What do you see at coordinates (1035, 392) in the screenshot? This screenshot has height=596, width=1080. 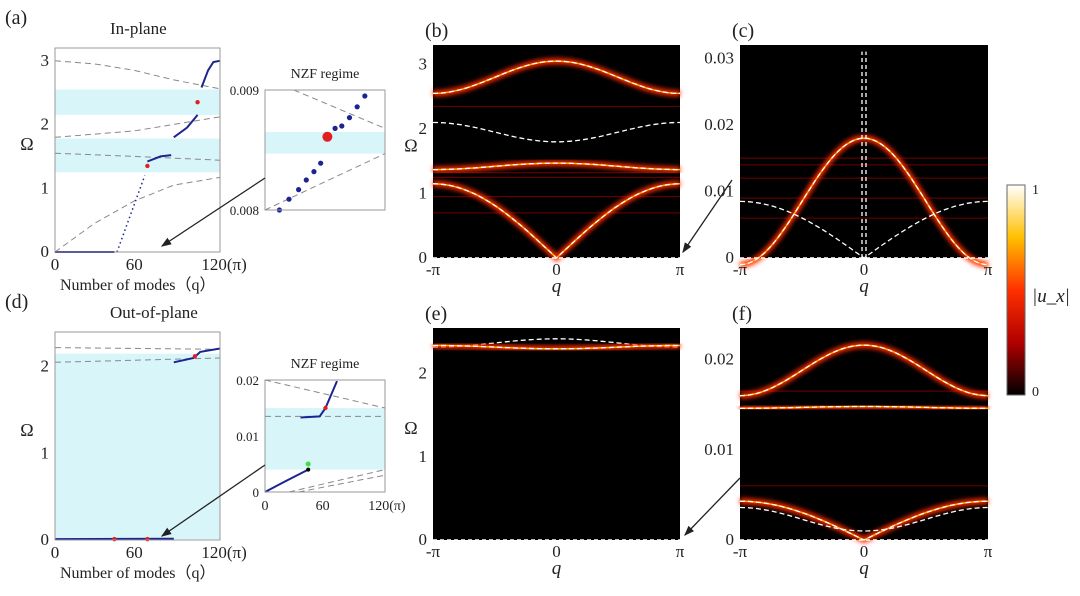 I see `colorbar-min-label: 0` at bounding box center [1035, 392].